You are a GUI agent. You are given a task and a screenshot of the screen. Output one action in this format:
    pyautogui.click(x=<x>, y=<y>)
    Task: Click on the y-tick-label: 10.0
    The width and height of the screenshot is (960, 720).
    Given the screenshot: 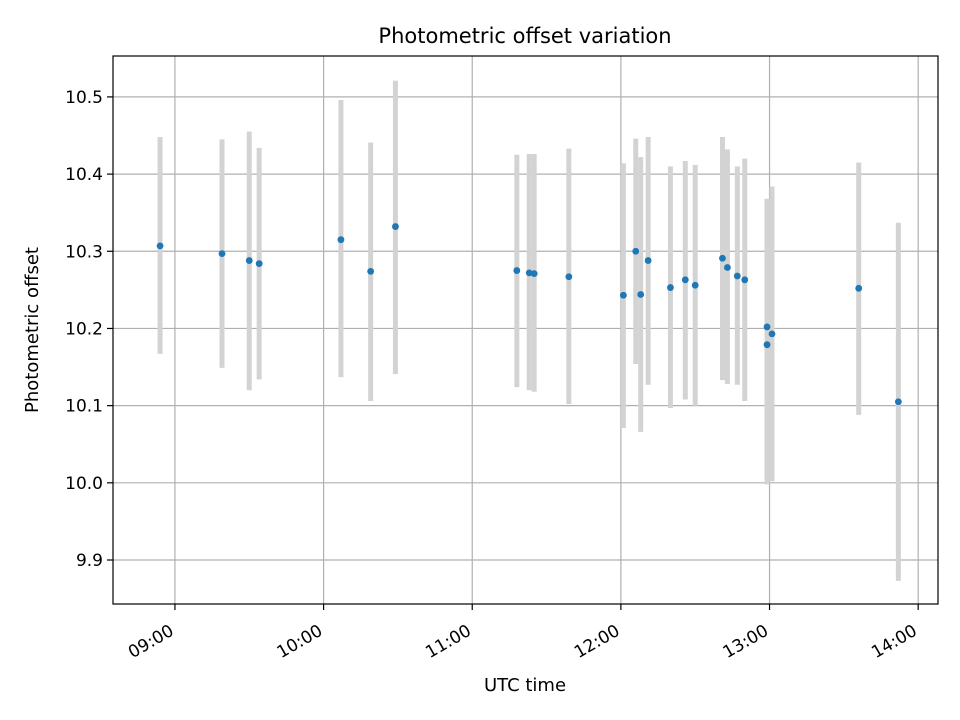 What is the action you would take?
    pyautogui.click(x=84, y=484)
    